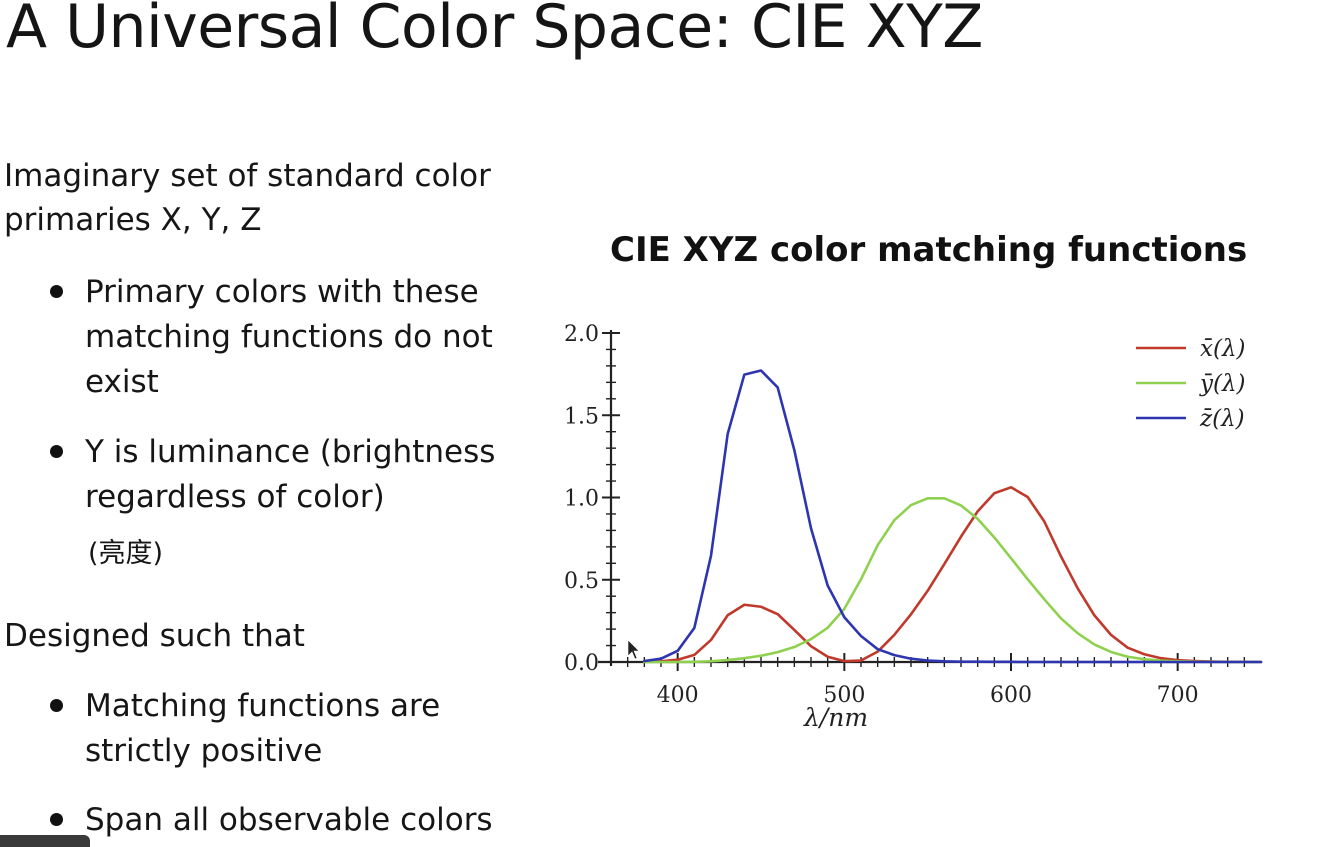  I want to click on x-tick-label: 500, so click(844, 695).